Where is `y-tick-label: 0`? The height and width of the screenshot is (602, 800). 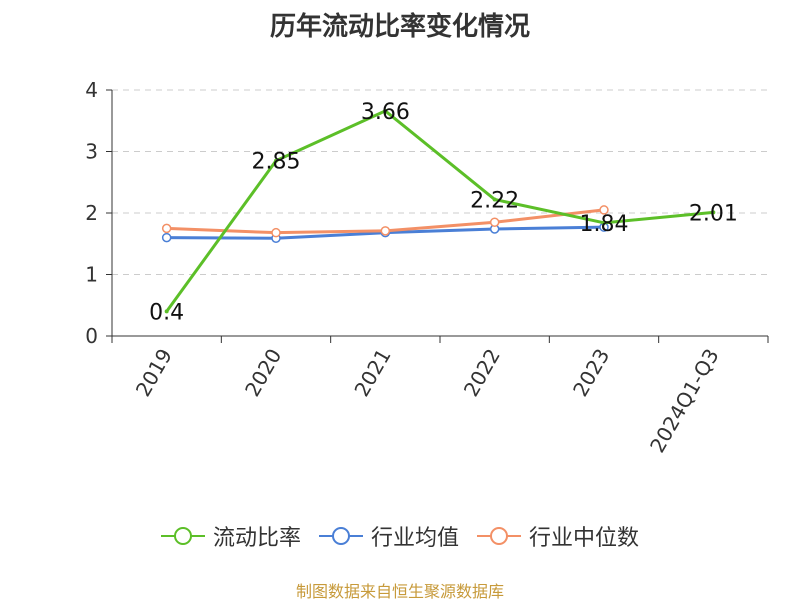 y-tick-label: 0 is located at coordinates (91, 336).